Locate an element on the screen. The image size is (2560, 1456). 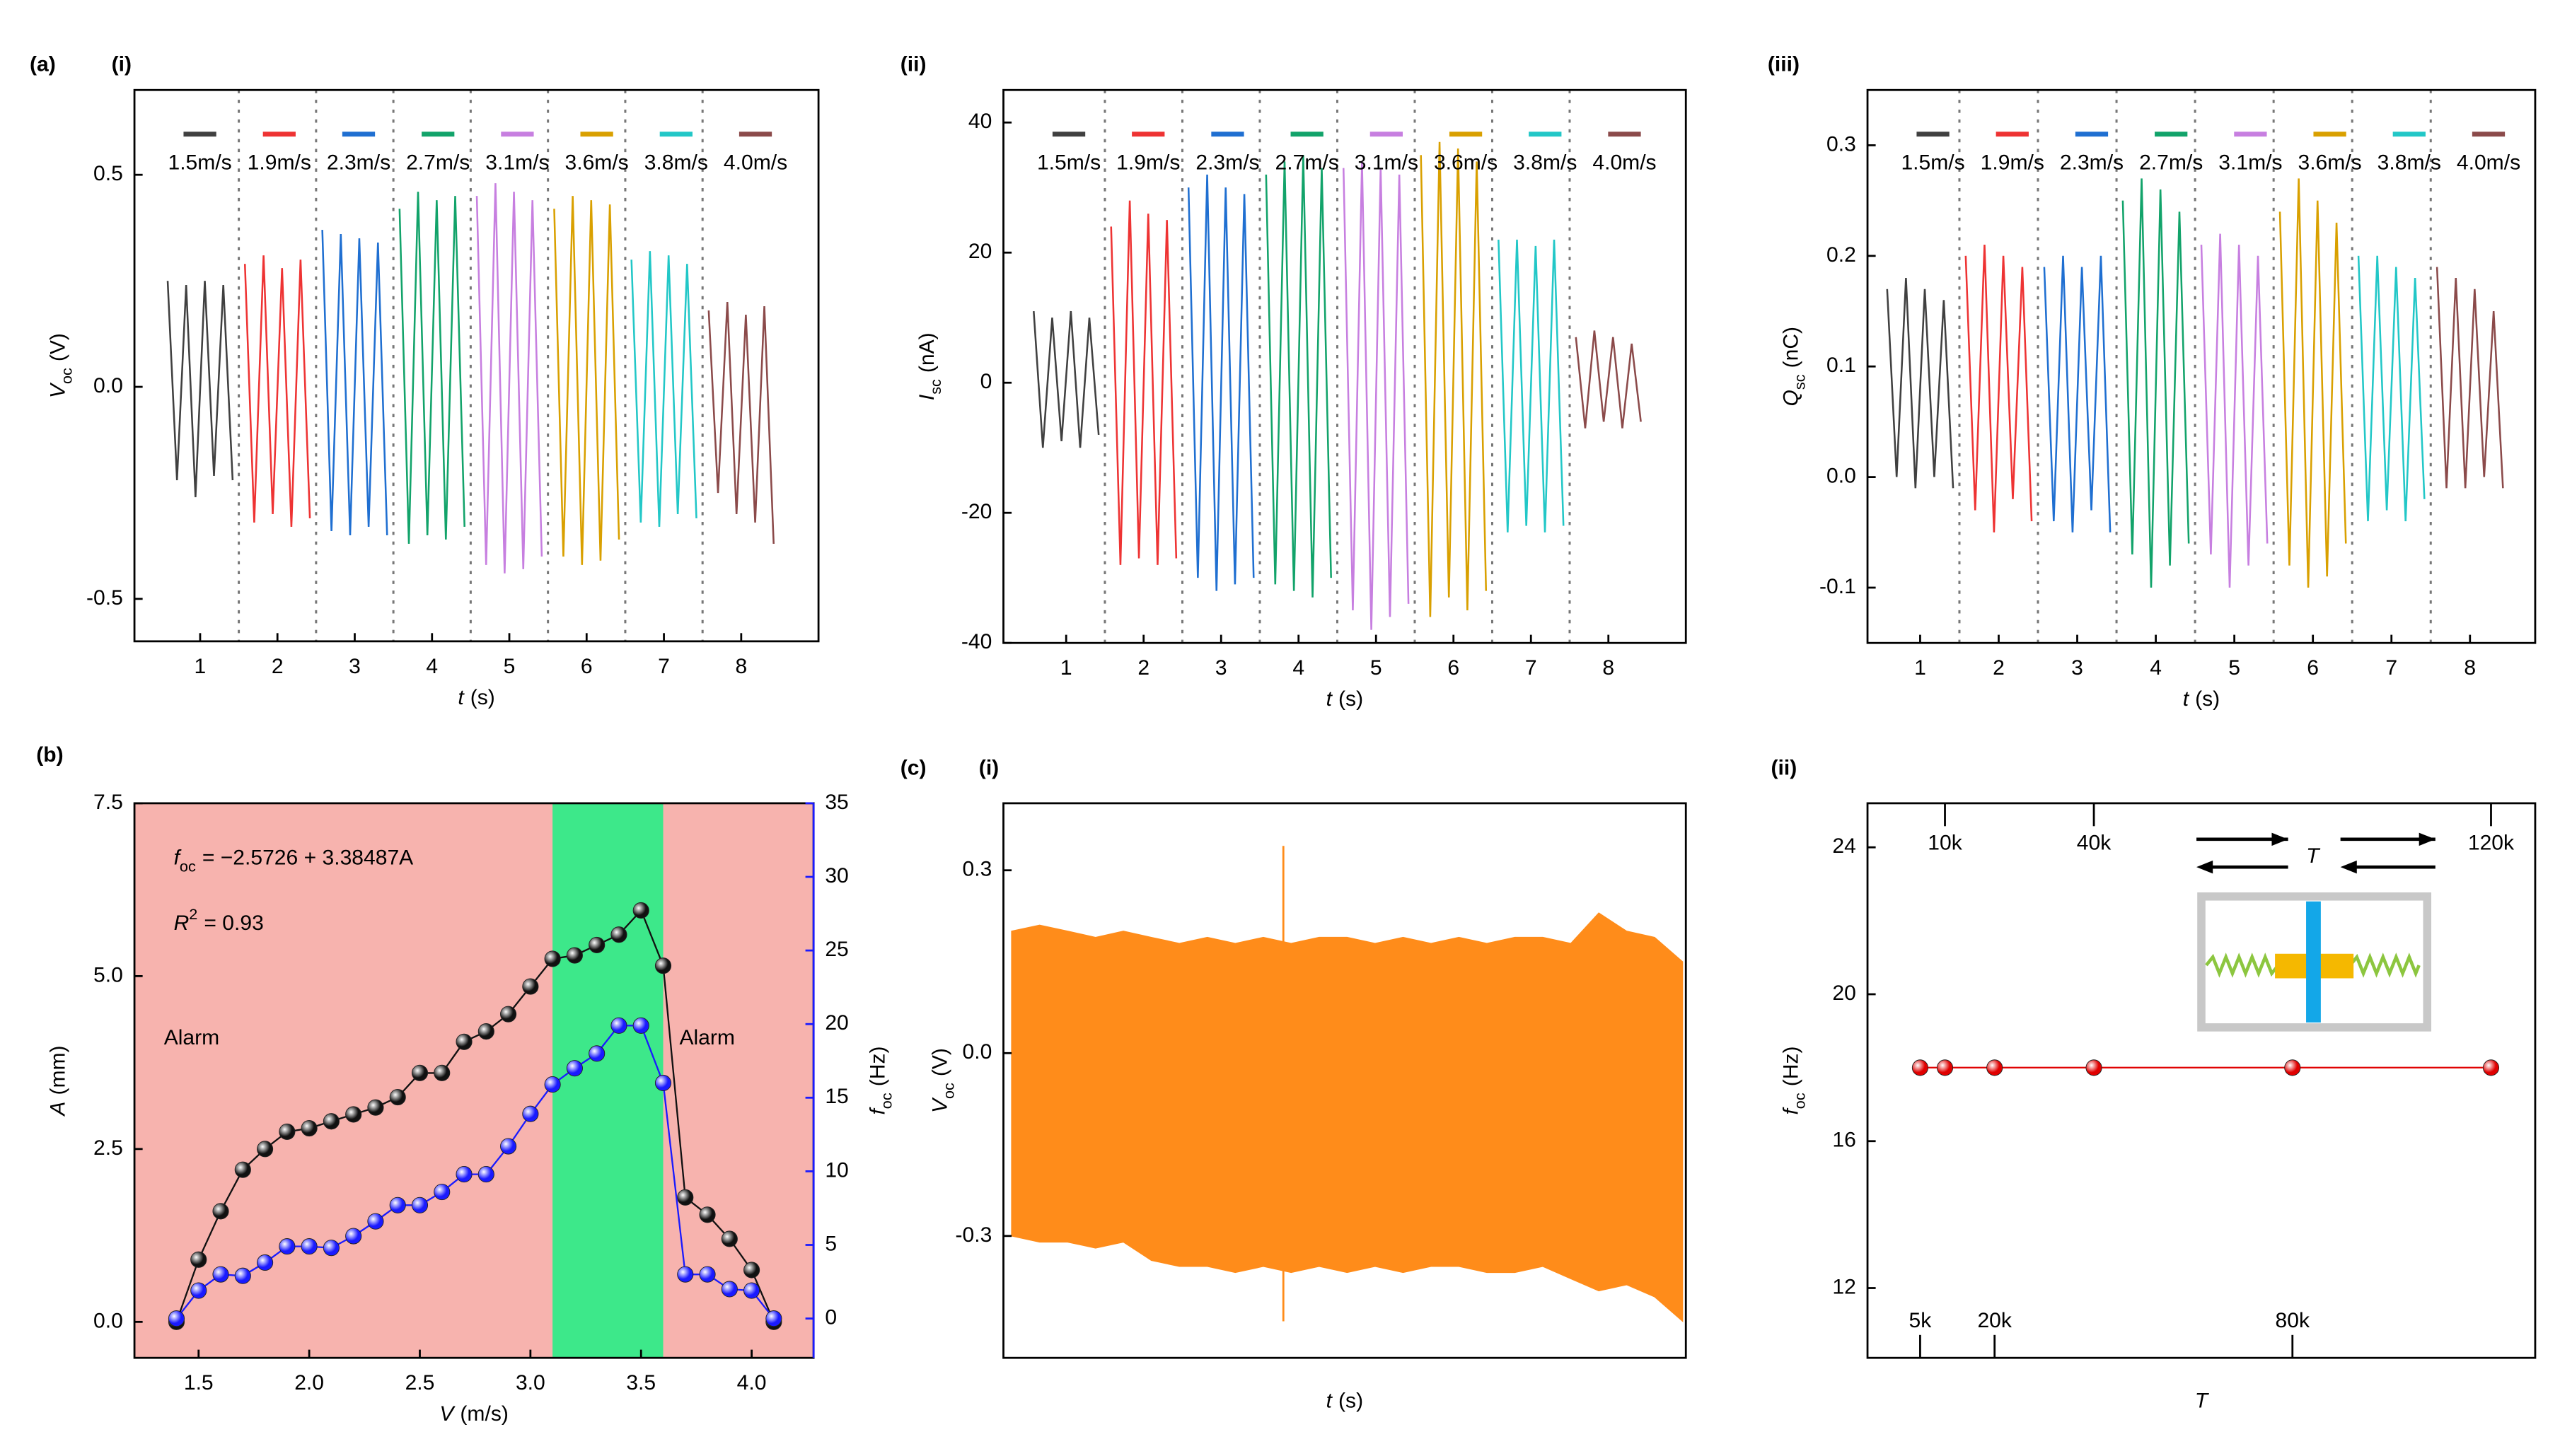
y-tick-label: 40 is located at coordinates (980, 122).